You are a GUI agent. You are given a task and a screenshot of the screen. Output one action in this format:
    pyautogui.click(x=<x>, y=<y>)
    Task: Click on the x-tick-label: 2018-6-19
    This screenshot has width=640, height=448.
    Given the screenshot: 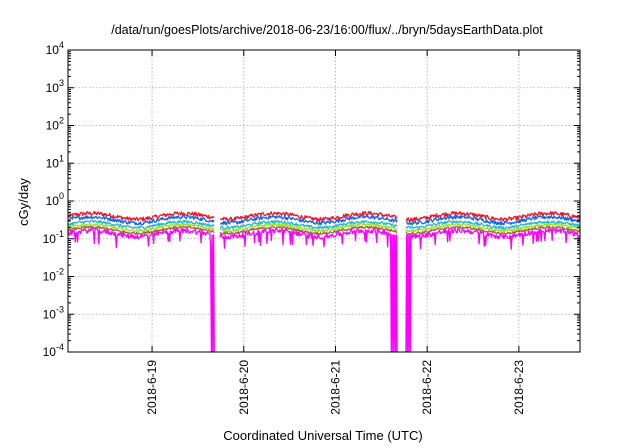 What is the action you would take?
    pyautogui.click(x=152, y=387)
    